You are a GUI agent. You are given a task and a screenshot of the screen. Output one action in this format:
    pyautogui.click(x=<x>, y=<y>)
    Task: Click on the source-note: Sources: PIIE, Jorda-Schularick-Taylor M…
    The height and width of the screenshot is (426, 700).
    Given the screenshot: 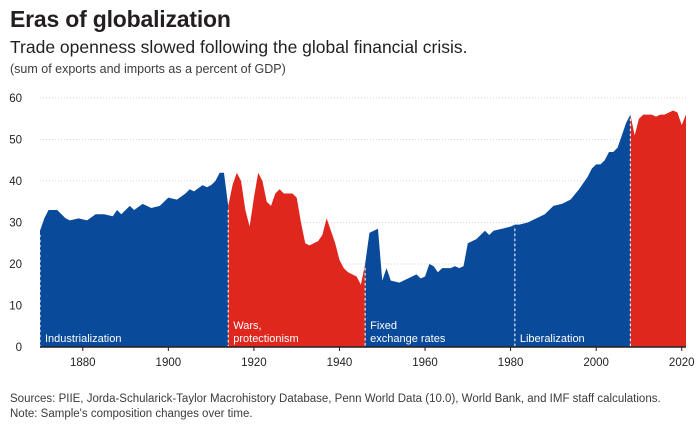 What is the action you would take?
    pyautogui.click(x=335, y=407)
    